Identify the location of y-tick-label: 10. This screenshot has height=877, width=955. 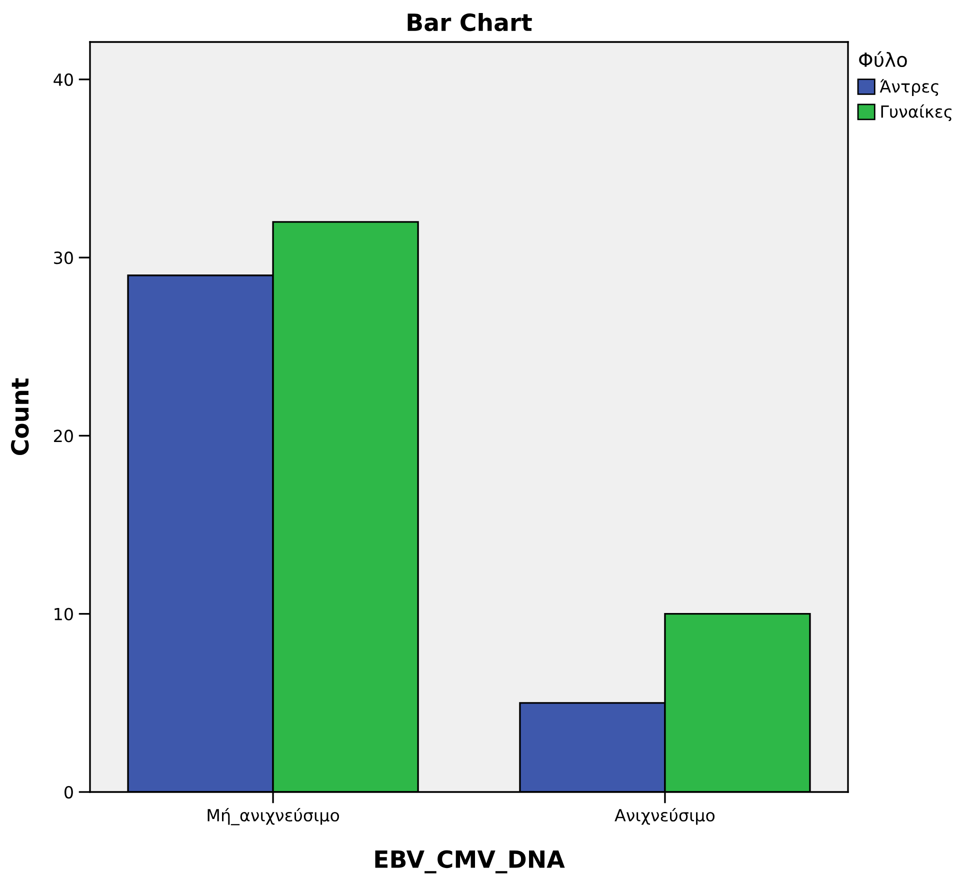
(63, 614).